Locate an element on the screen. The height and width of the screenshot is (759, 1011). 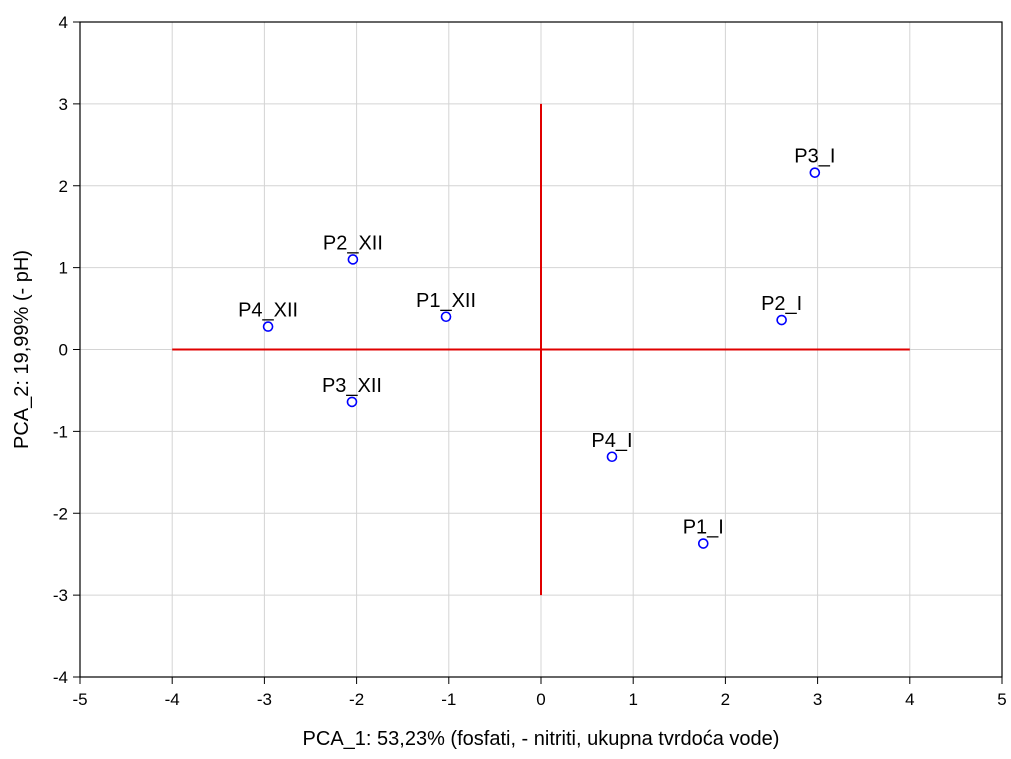
y-tick-label: 2 is located at coordinates (63, 186).